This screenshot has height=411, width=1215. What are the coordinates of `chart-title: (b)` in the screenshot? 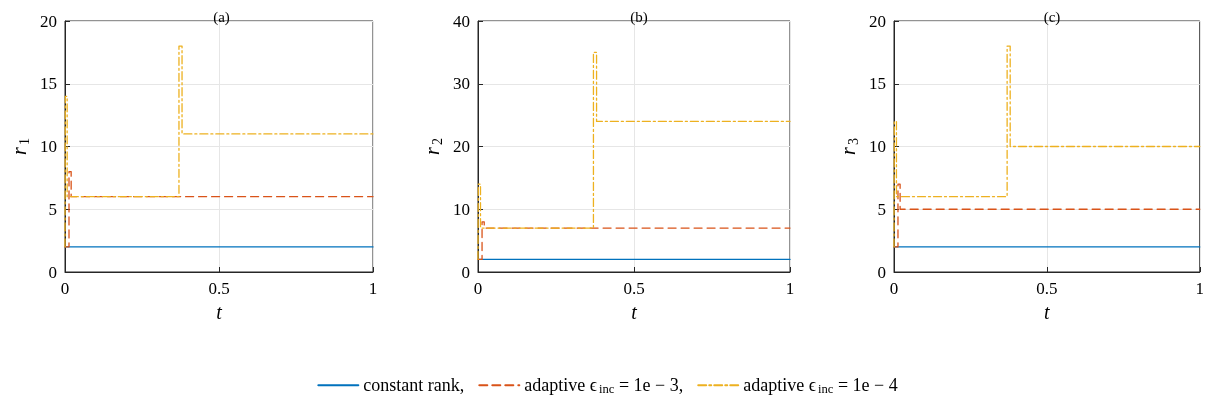 It's located at (639, 17).